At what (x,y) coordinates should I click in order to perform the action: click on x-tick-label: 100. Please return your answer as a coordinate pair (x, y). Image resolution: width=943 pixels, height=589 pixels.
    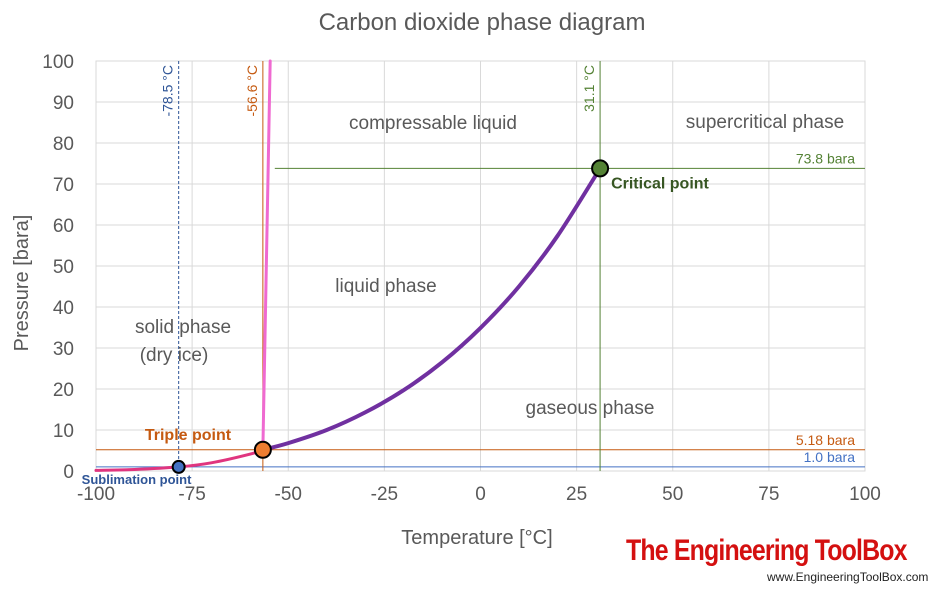
    Looking at the image, I should click on (865, 494).